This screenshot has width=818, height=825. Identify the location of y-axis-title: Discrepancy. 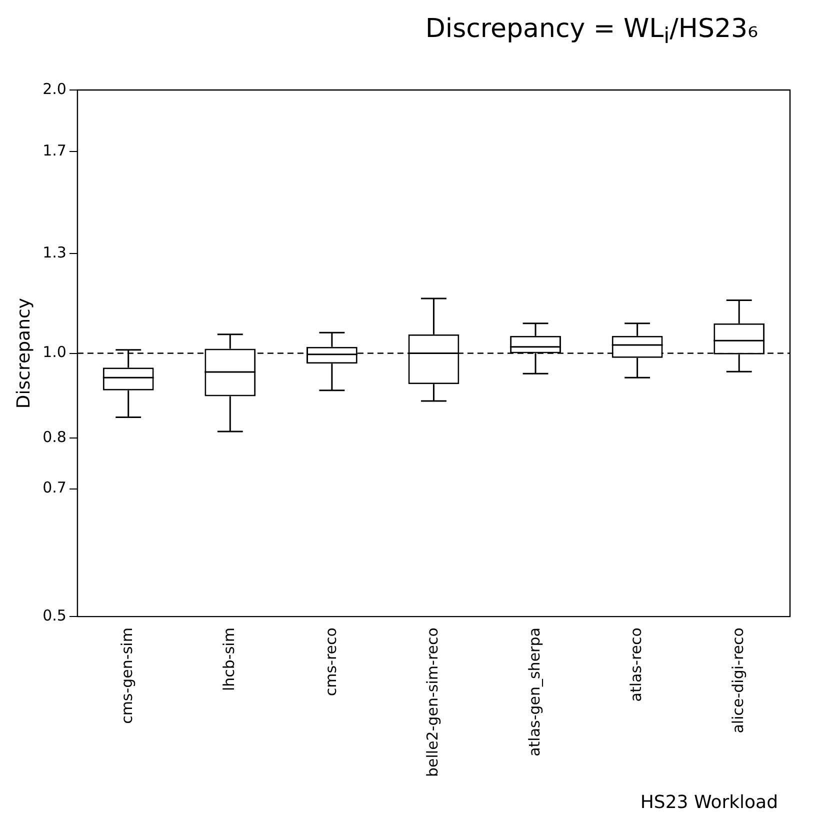
(23, 353).